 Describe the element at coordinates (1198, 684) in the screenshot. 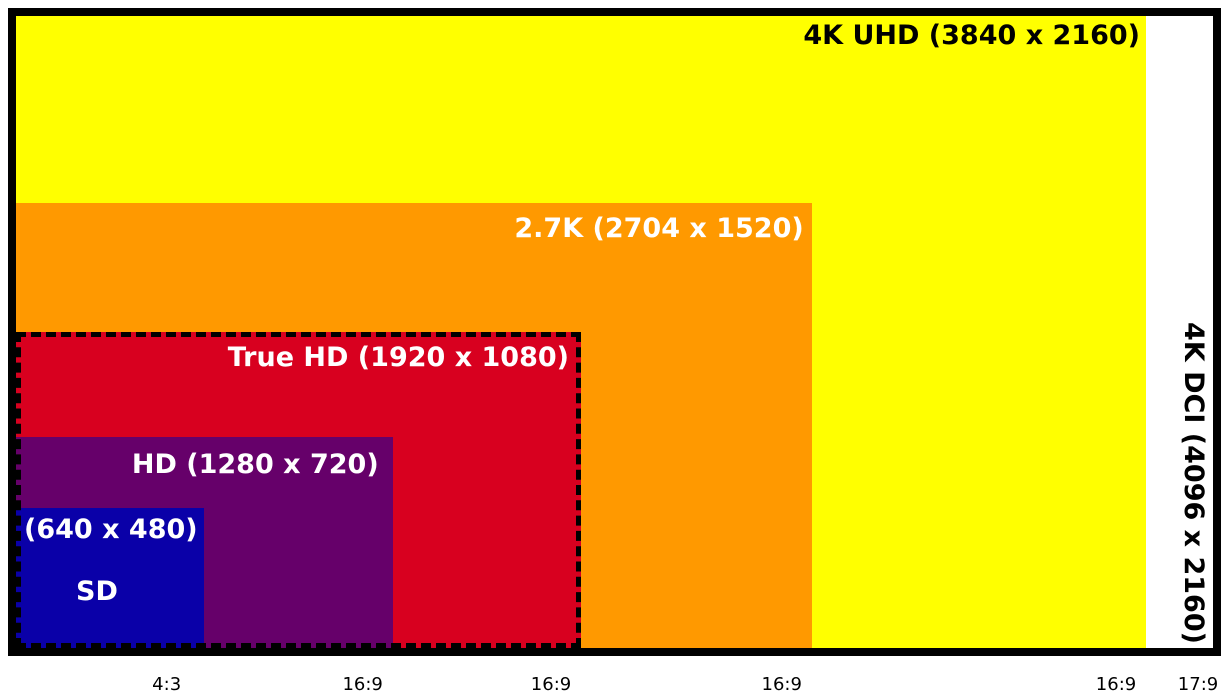

I see `ratio-label-dci: 17:9` at that location.